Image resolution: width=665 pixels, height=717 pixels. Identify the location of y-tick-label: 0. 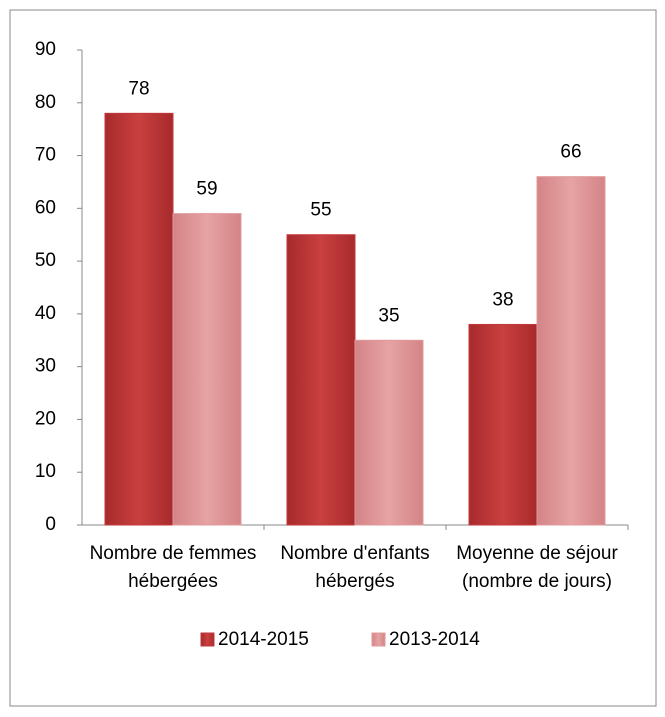
(50, 524).